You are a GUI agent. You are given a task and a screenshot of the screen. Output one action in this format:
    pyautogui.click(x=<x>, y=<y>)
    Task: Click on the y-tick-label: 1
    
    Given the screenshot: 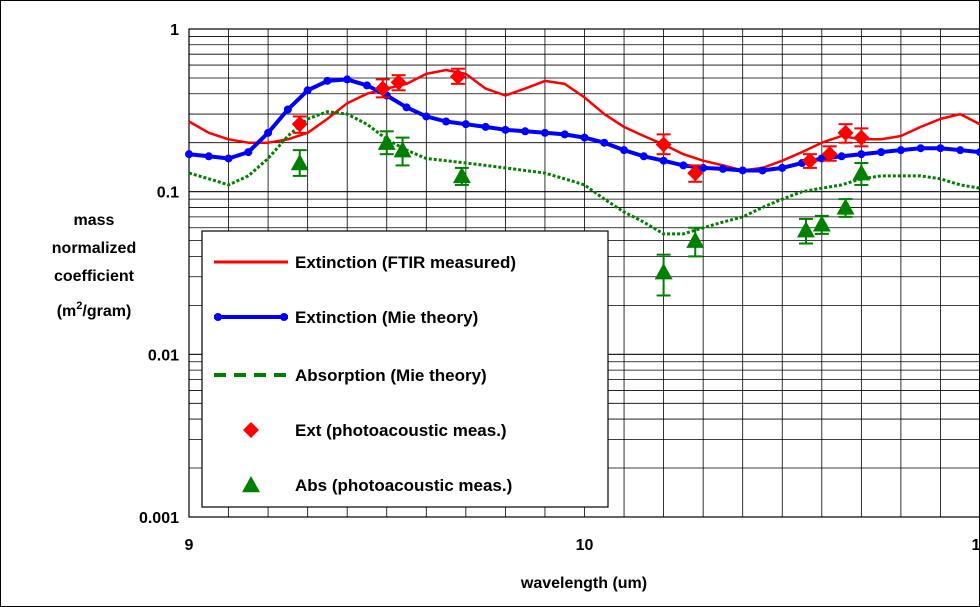 What is the action you would take?
    pyautogui.click(x=174, y=30)
    